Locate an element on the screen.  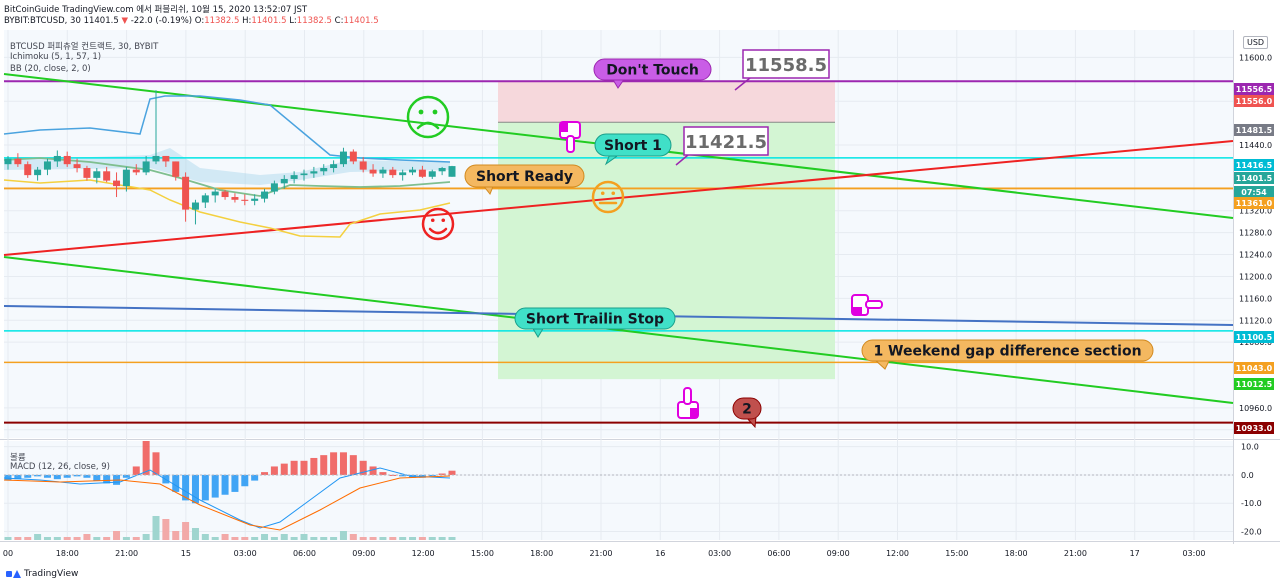
neutral-face-icon is located at coordinates (608, 197).